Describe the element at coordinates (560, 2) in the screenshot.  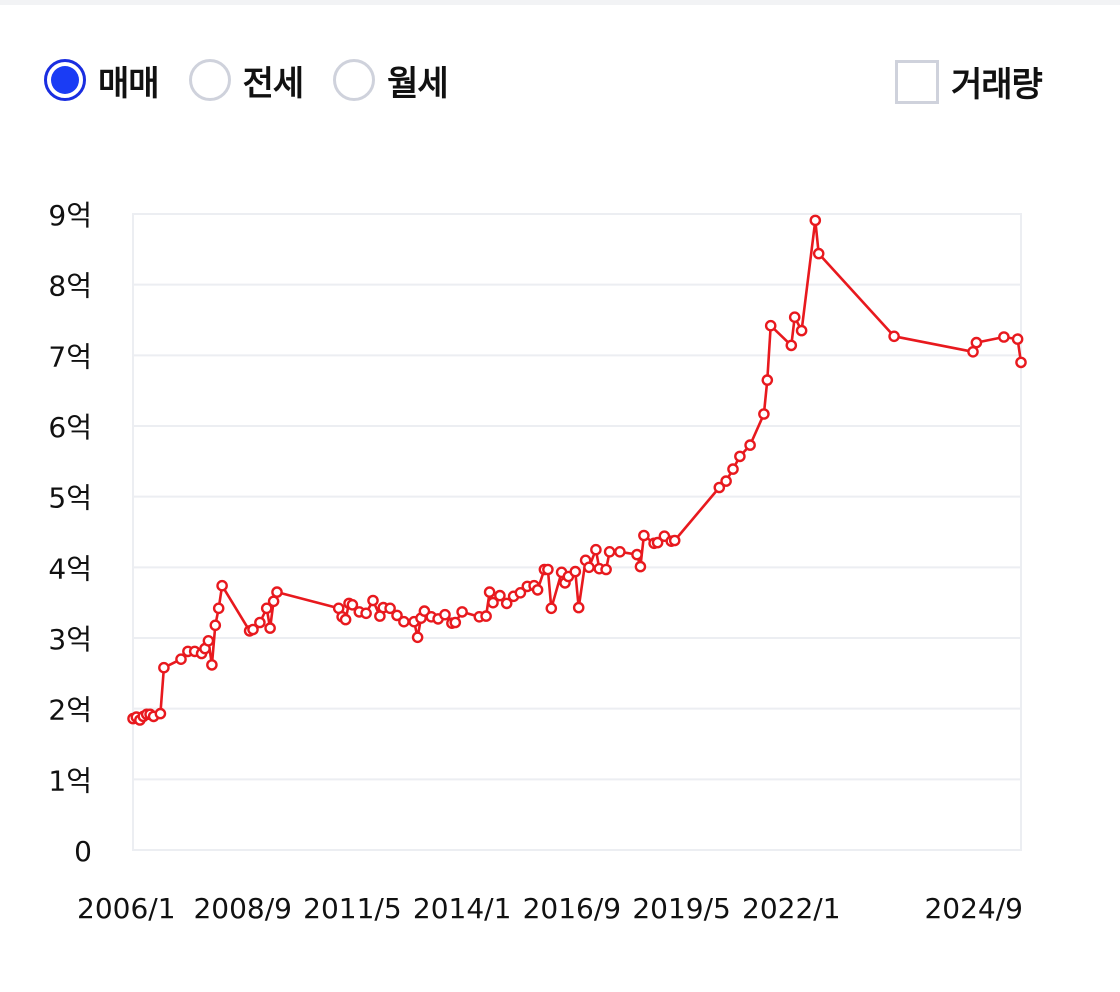
I see `top-divider` at that location.